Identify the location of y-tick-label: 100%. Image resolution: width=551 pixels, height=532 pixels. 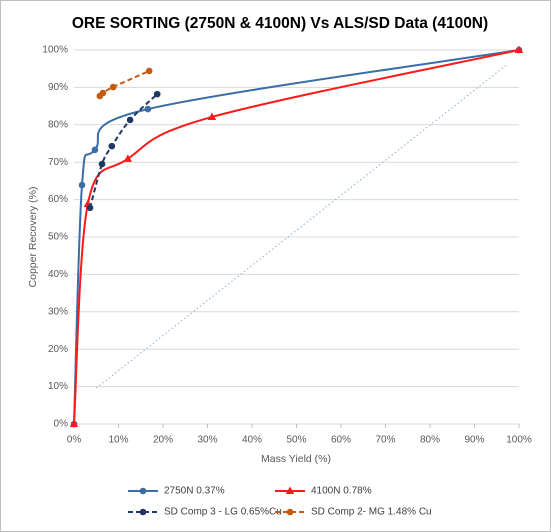
(55, 50).